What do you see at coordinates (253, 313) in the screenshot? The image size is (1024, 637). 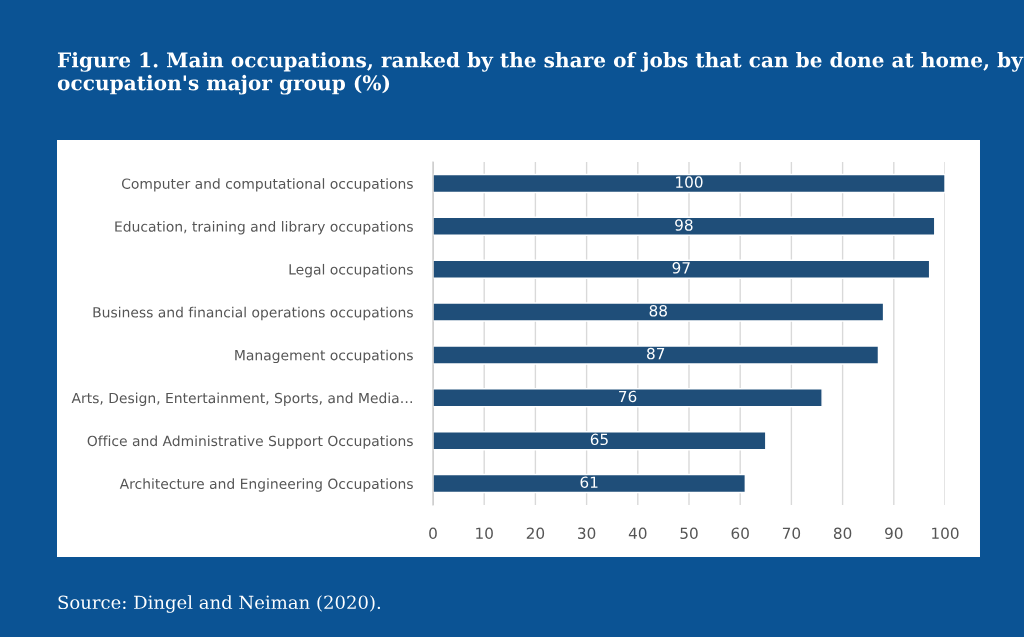 I see `y-tick-label: Business and financial operations occupations` at bounding box center [253, 313].